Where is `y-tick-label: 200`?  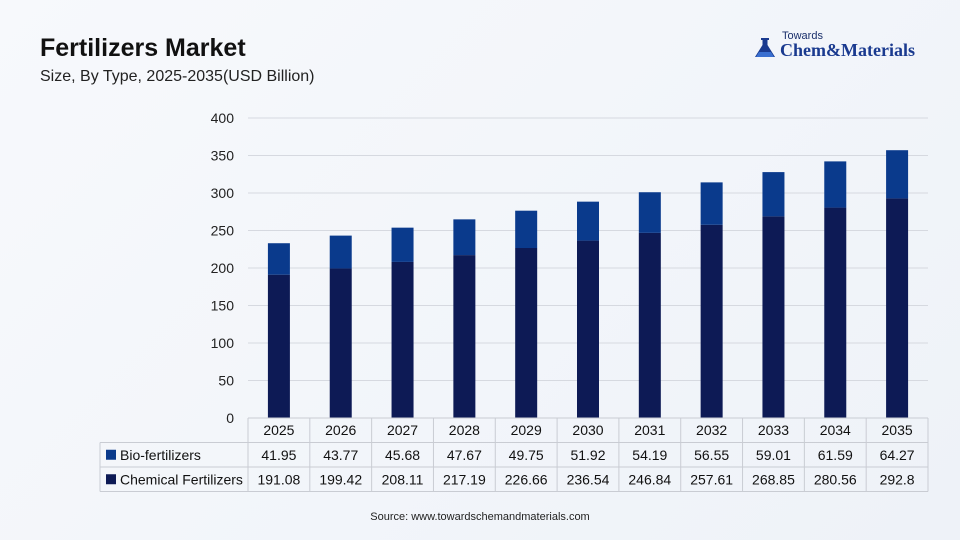 y-tick-label: 200 is located at coordinates (223, 268).